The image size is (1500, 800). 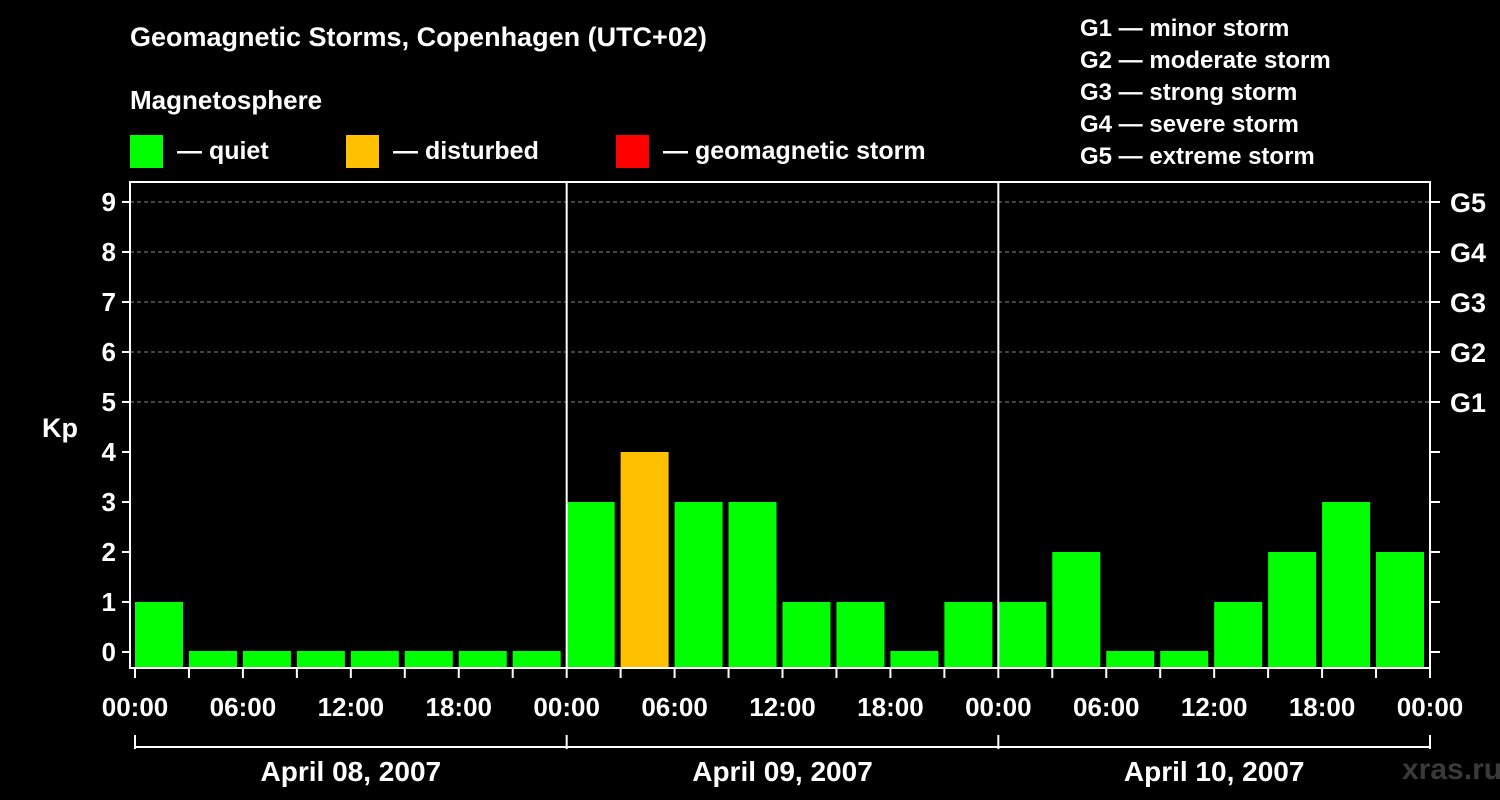 I want to click on legend-disturbed: — disturbed, so click(x=442, y=151).